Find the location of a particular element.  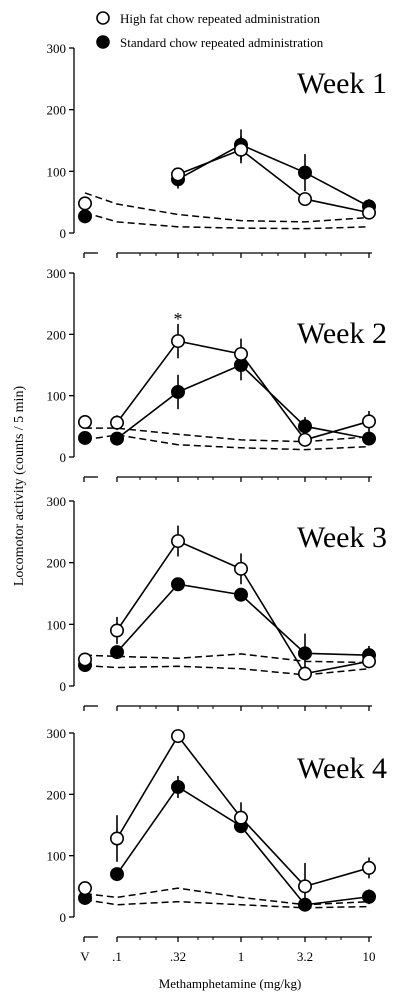

panel-title: Week 4 is located at coordinates (342, 768).